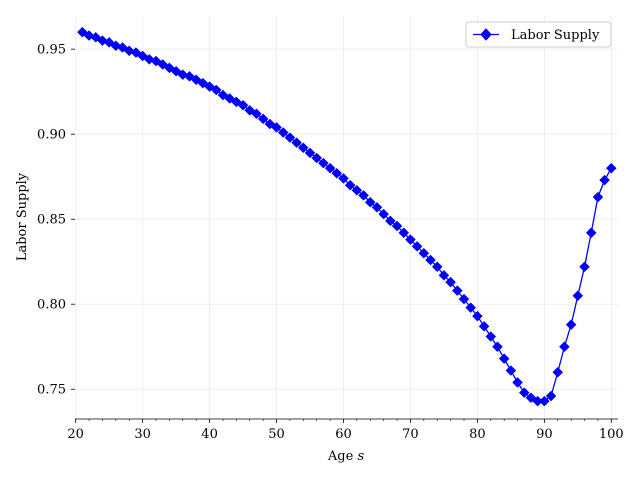  Describe the element at coordinates (51, 135) in the screenshot. I see `y-tick-label: 0.90` at that location.